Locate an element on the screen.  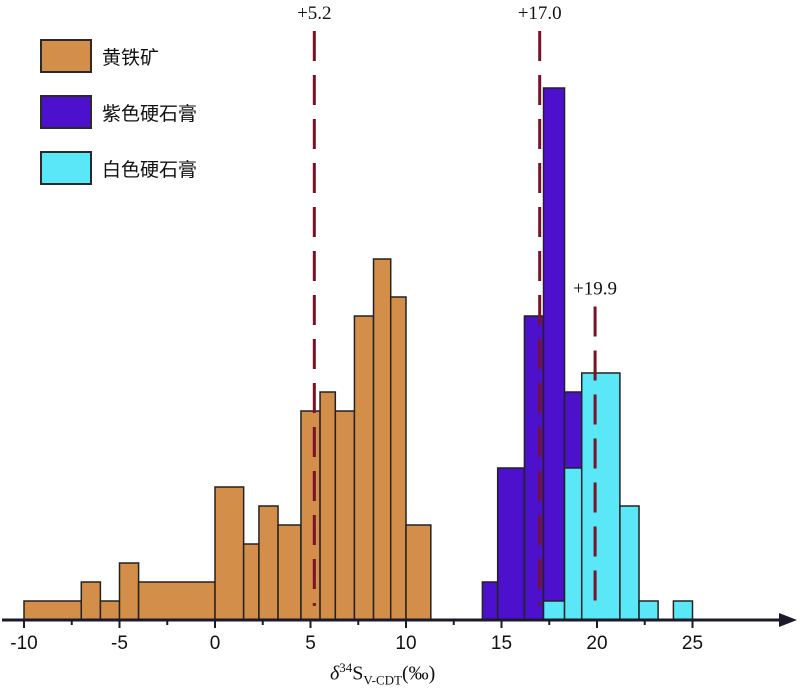
x-axis-label-sub: V-CDT is located at coordinates (382, 680).